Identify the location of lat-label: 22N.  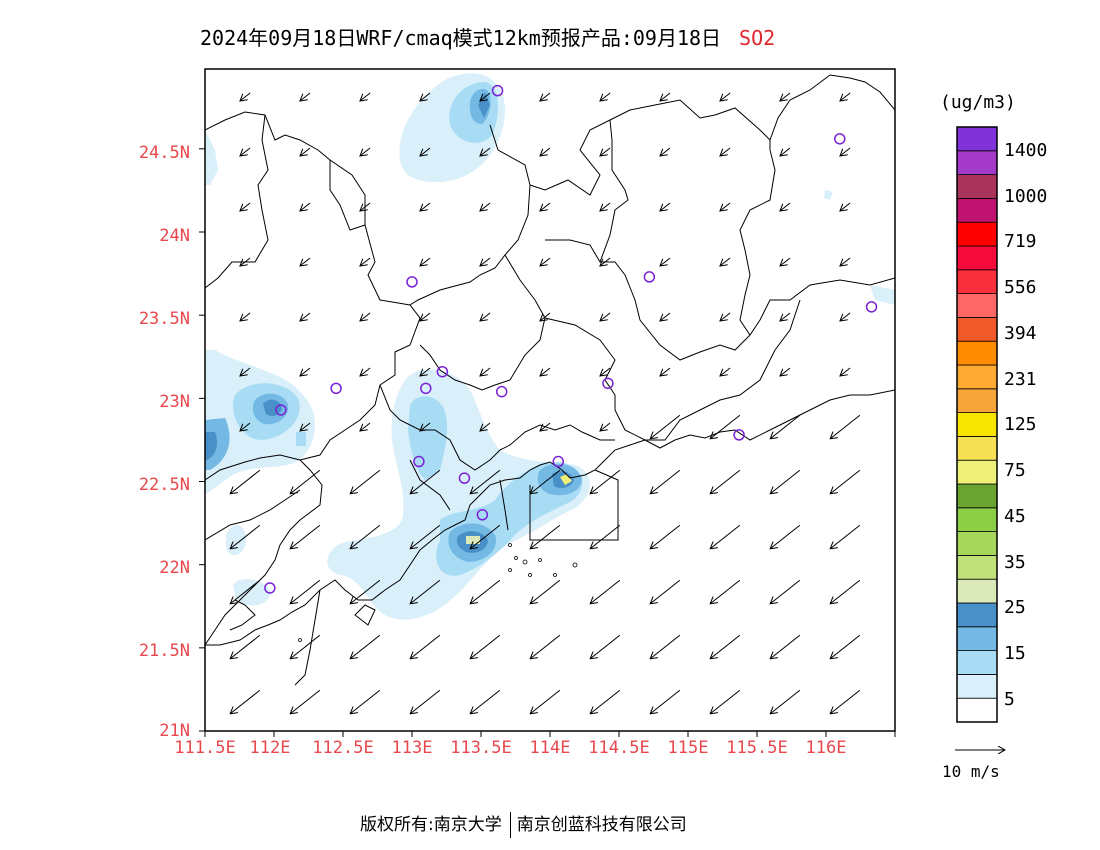
(174, 568).